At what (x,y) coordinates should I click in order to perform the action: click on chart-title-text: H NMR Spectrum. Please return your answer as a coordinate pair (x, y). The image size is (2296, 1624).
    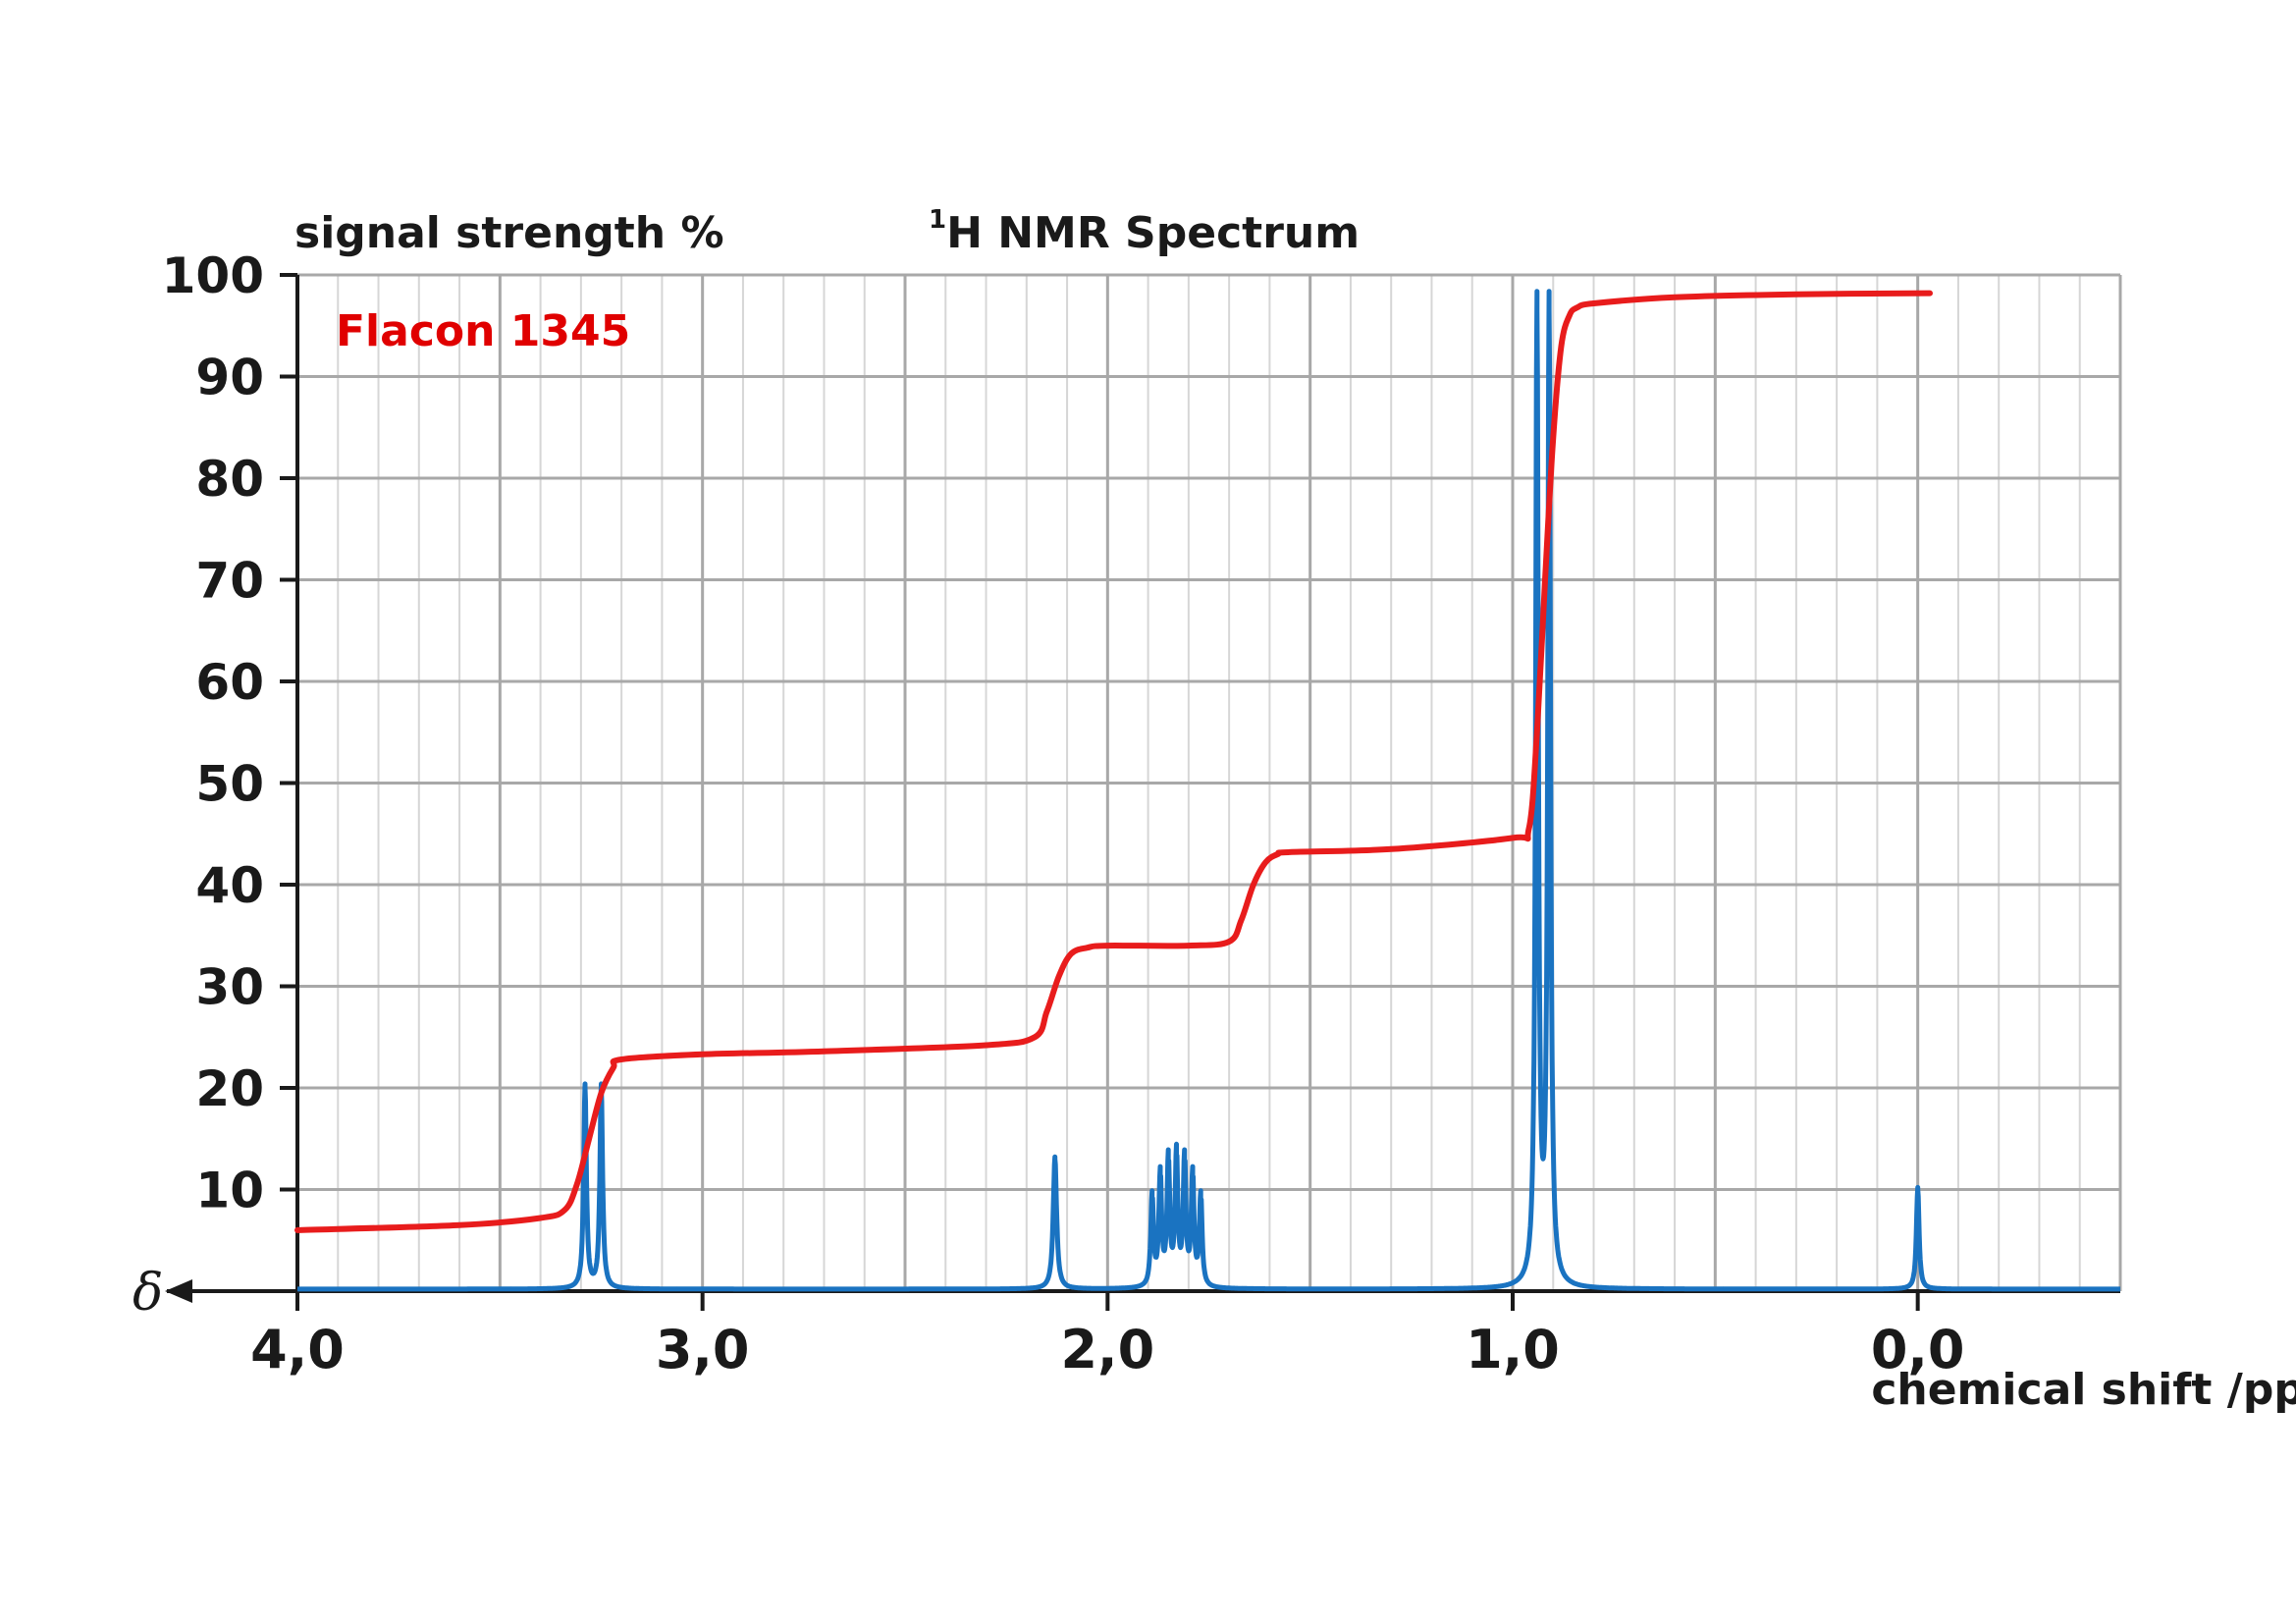
    Looking at the image, I should click on (1153, 233).